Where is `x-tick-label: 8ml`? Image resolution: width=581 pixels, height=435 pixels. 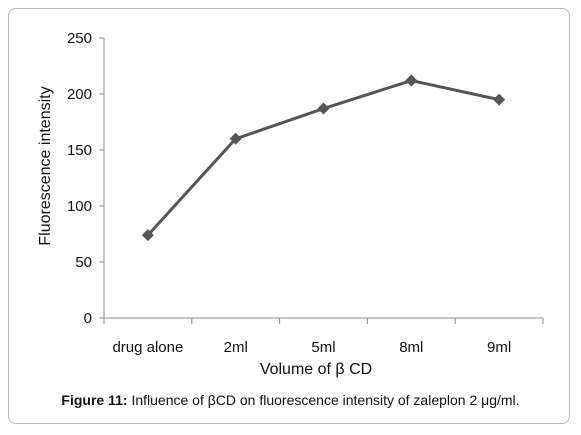 x-tick-label: 8ml is located at coordinates (411, 347).